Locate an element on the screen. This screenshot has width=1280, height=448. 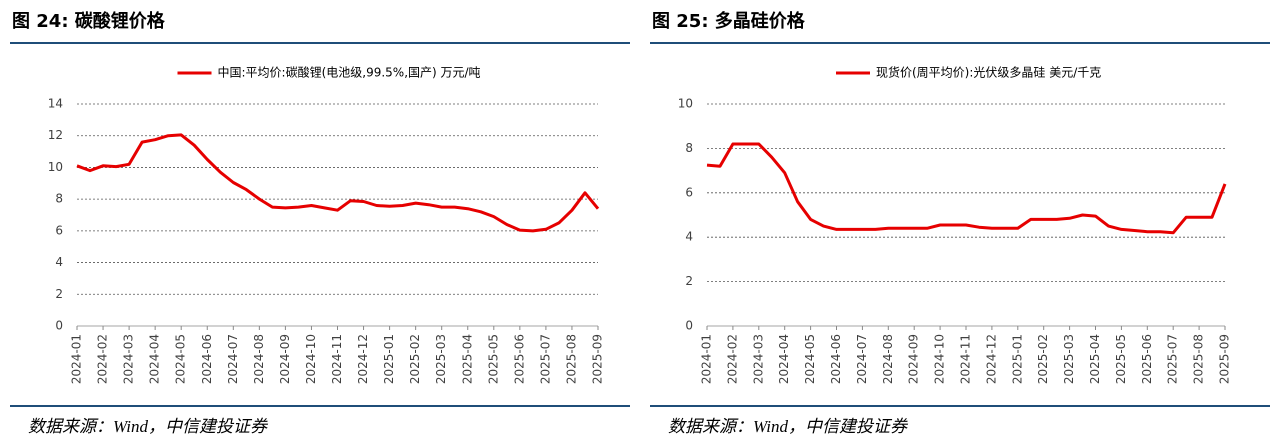
legend-label: 现货价(周平均价):光伏级多晶硅 美元/千克 is located at coordinates (988, 72).